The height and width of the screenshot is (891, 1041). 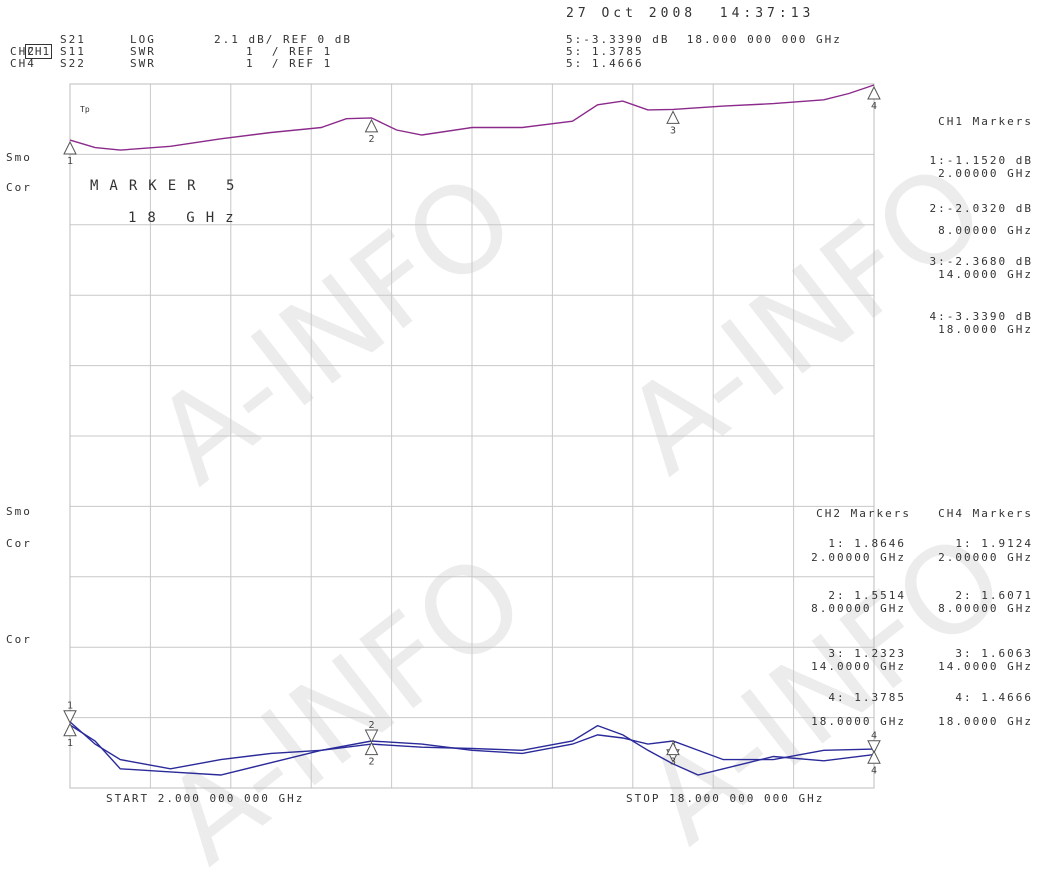 I want to click on ch1-format: LOG, so click(x=143, y=39).